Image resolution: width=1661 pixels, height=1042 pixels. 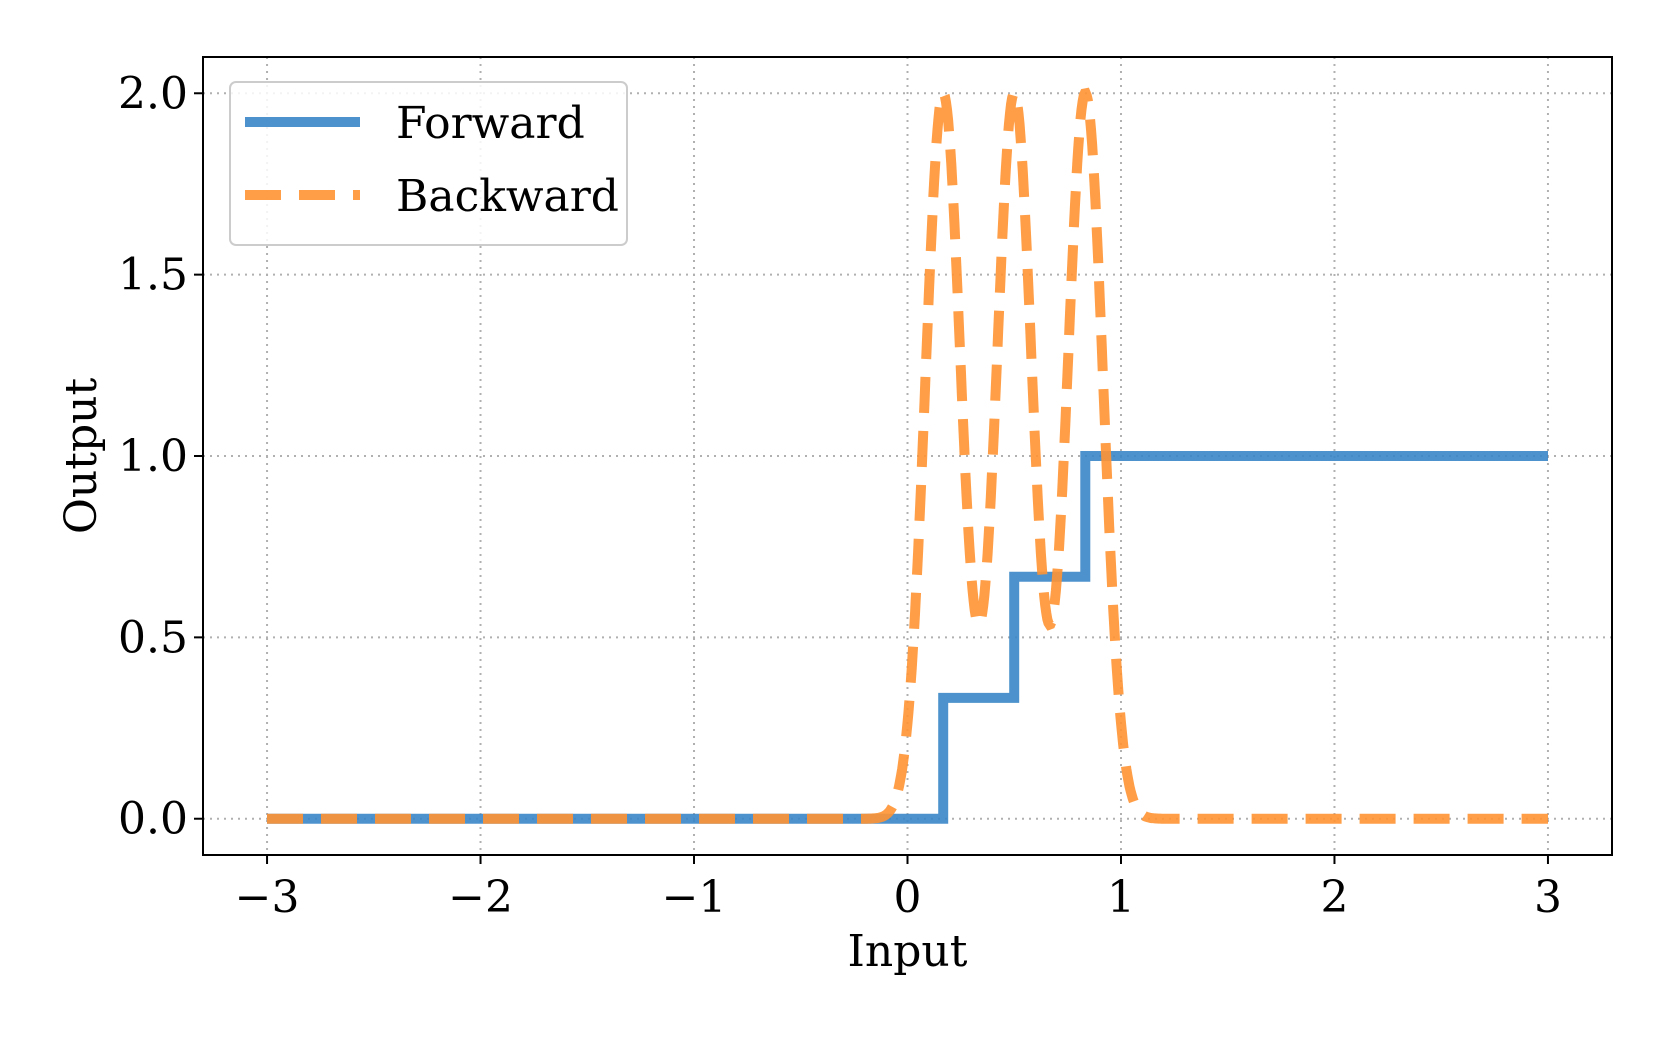 What do you see at coordinates (480, 897) in the screenshot?
I see `x-tick-label: −2` at bounding box center [480, 897].